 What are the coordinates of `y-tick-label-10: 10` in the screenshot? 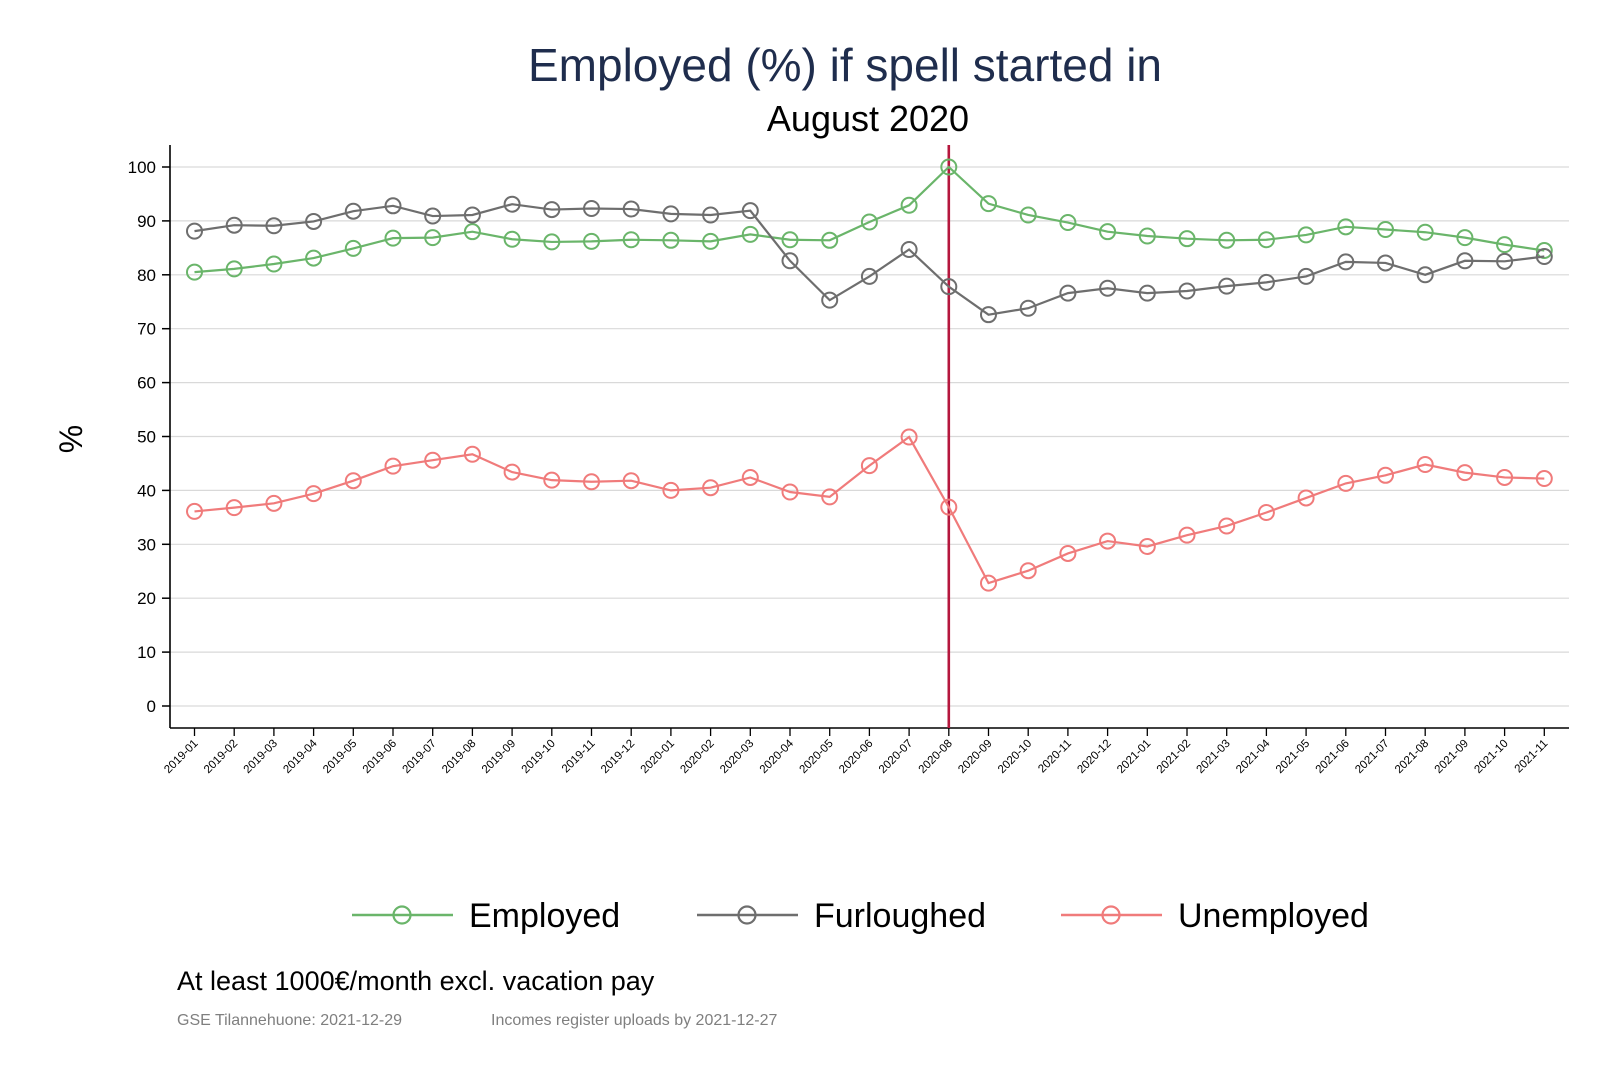 It's located at (146, 652).